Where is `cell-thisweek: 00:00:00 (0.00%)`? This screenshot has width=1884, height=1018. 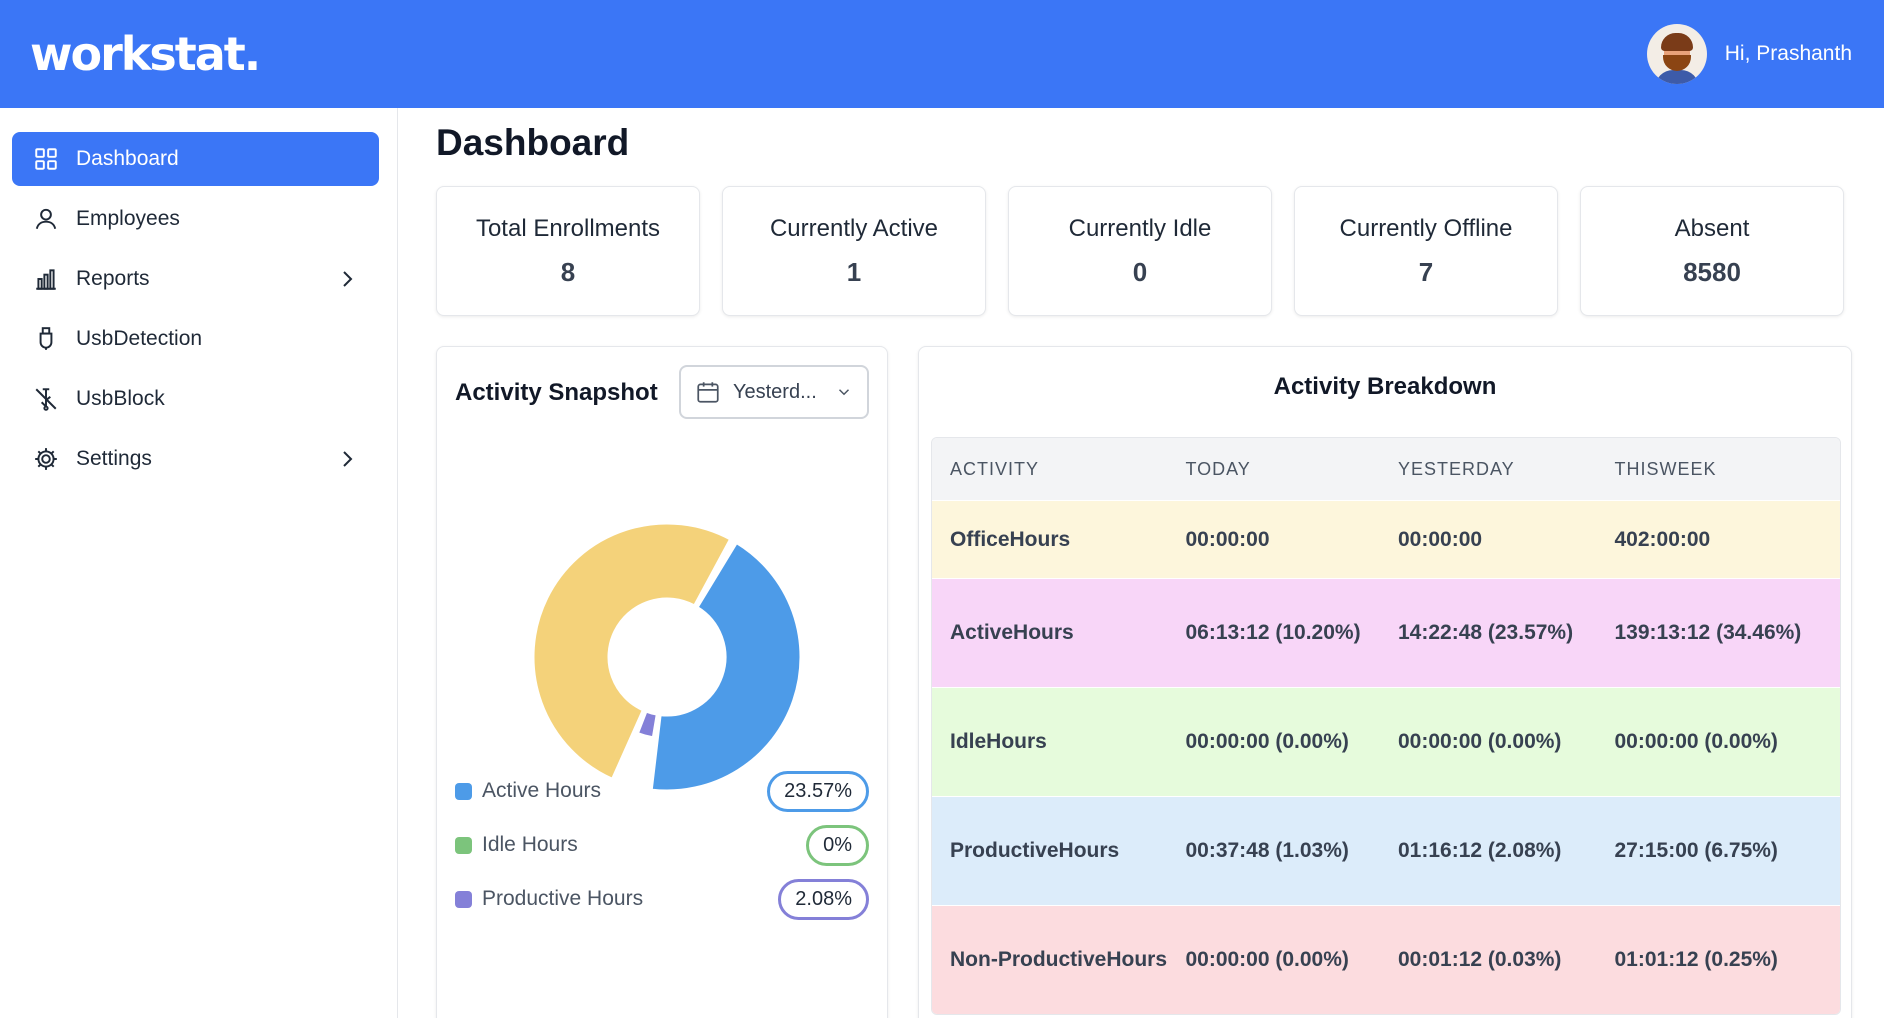 cell-thisweek: 00:00:00 (0.00%) is located at coordinates (1696, 741).